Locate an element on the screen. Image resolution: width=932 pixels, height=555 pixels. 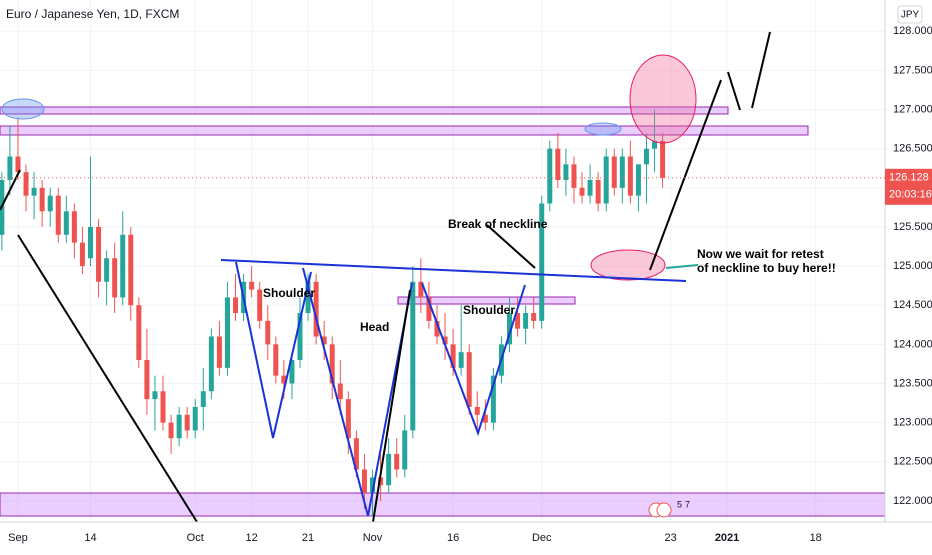
event-icon is located at coordinates (664, 510).